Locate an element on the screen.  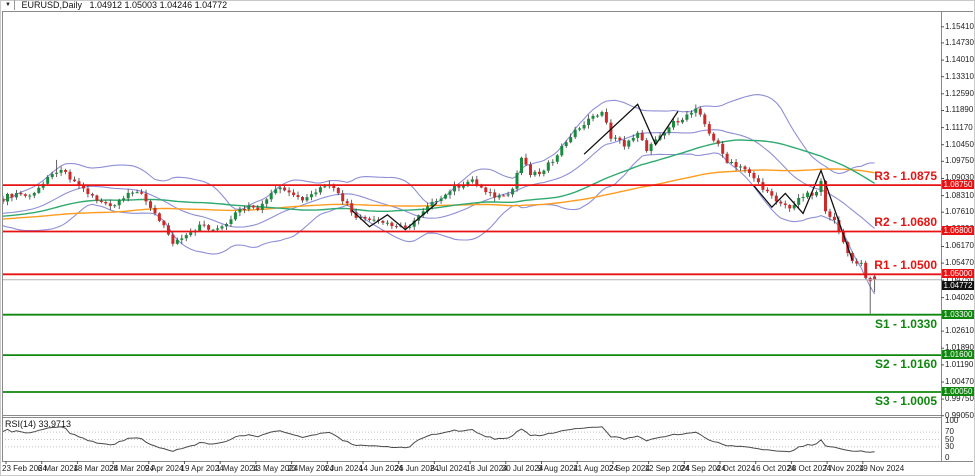
level-label-s3: S3 - 1.0005 is located at coordinates (905, 400).